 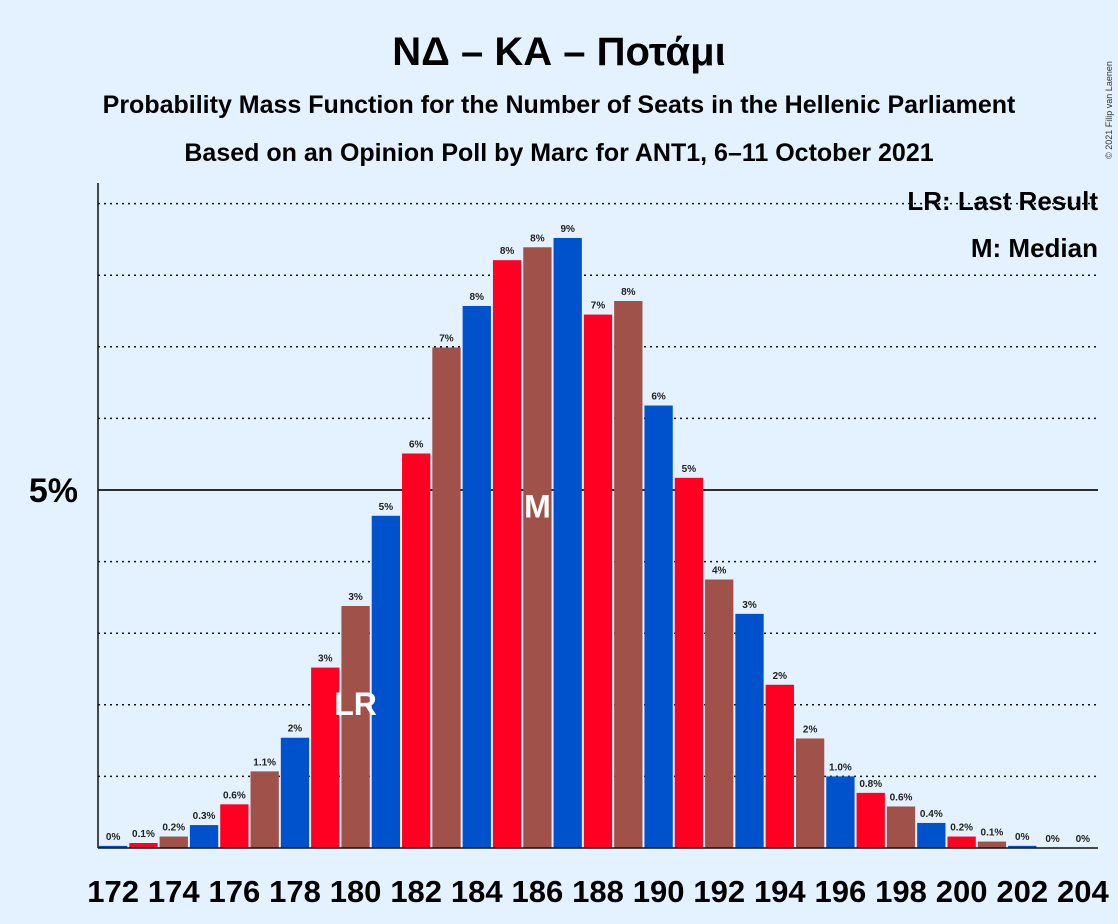 What do you see at coordinates (264, 762) in the screenshot?
I see `data-label-seat-177: 1.1%` at bounding box center [264, 762].